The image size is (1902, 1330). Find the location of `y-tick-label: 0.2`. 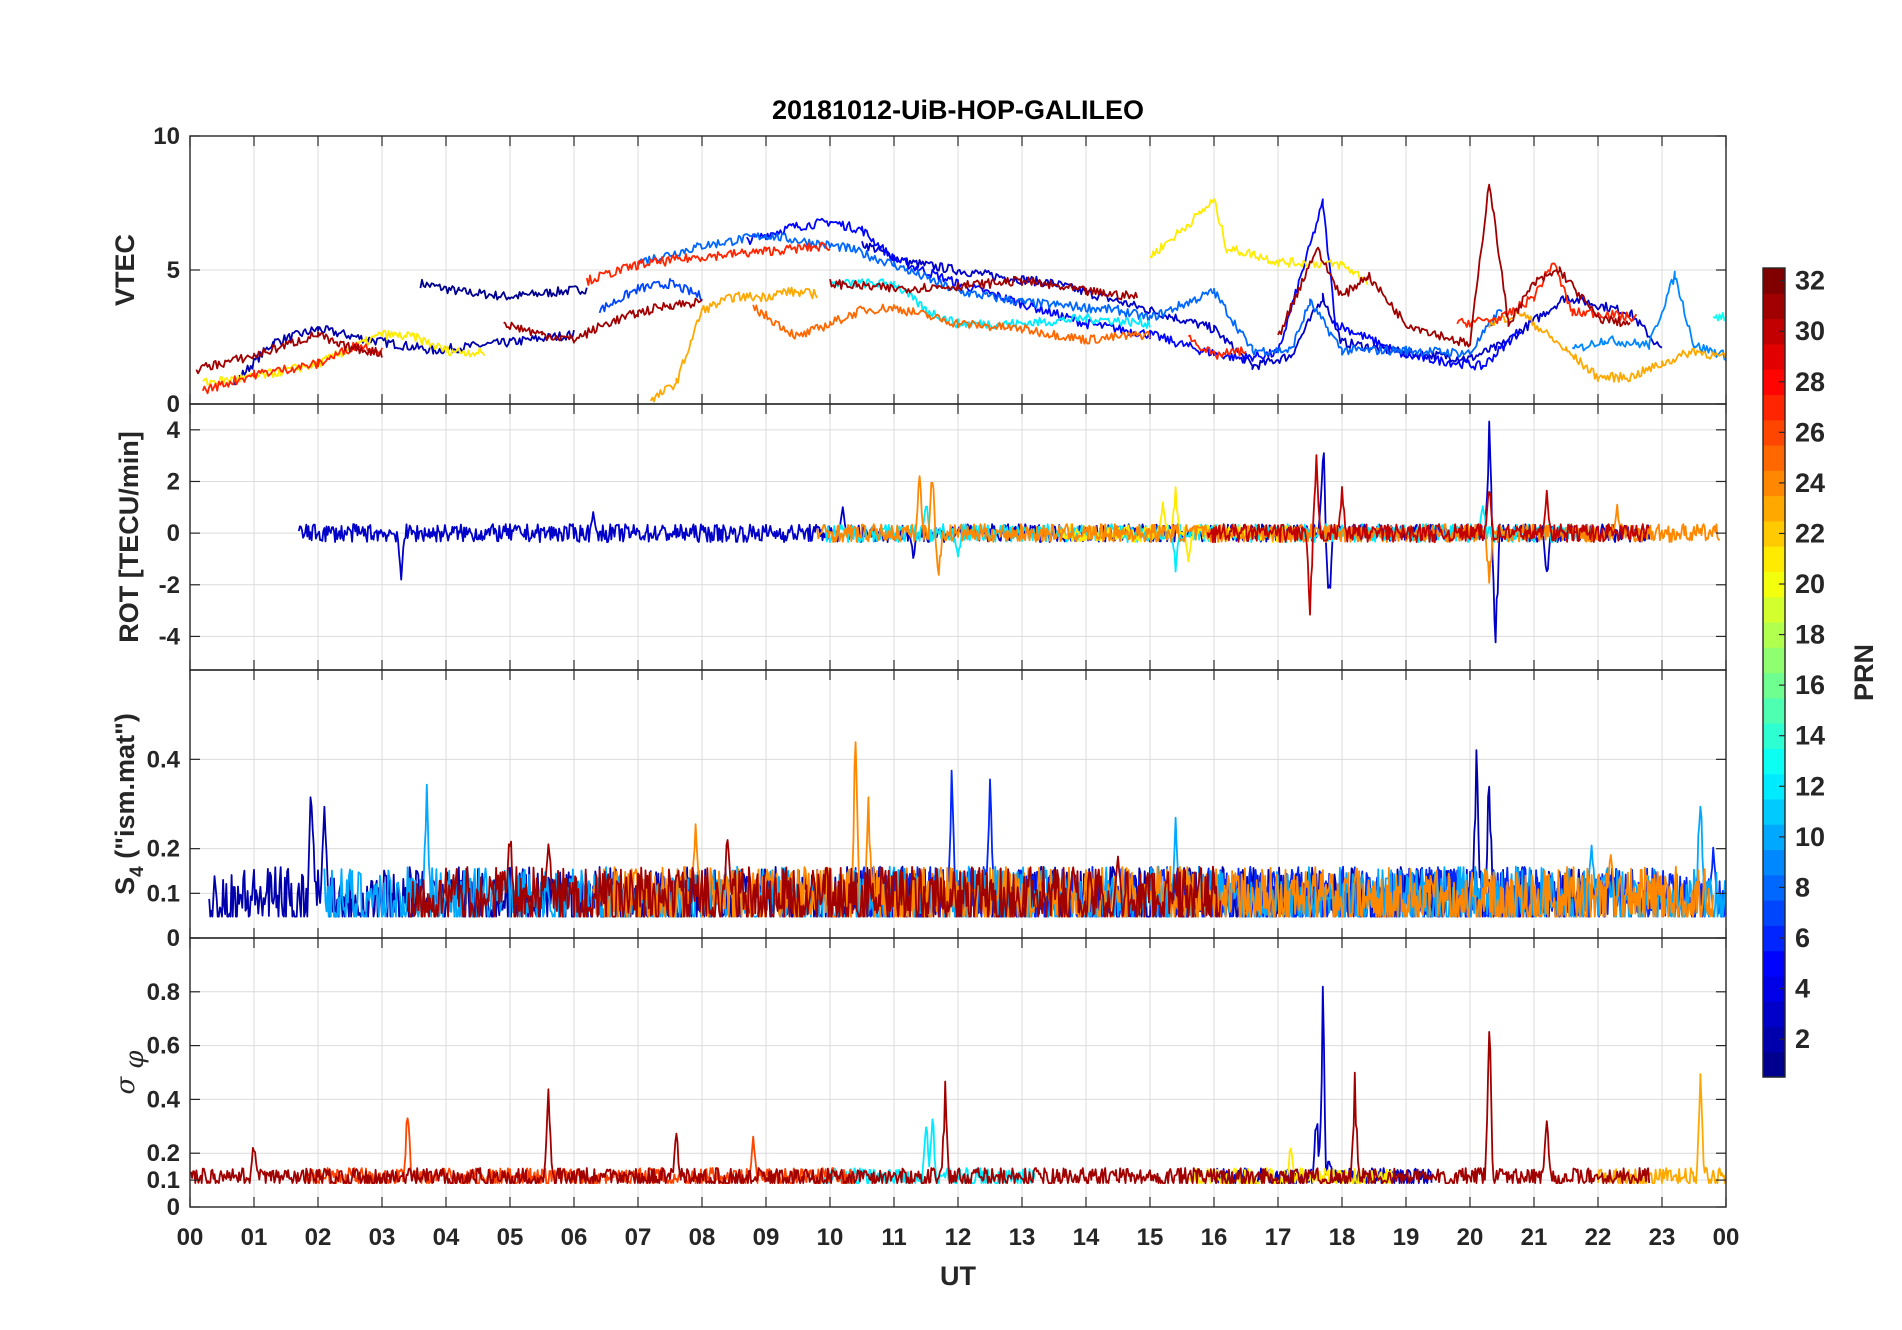

y-tick-label: 0.2 is located at coordinates (163, 849).